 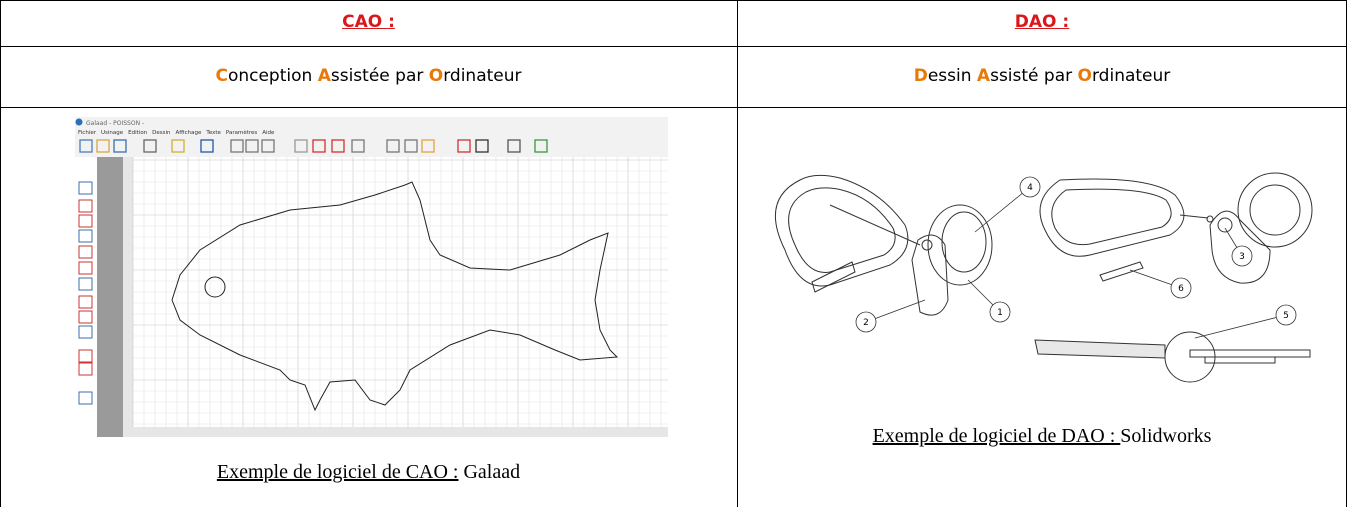 I want to click on menu-item: Usinage, so click(x=112, y=133).